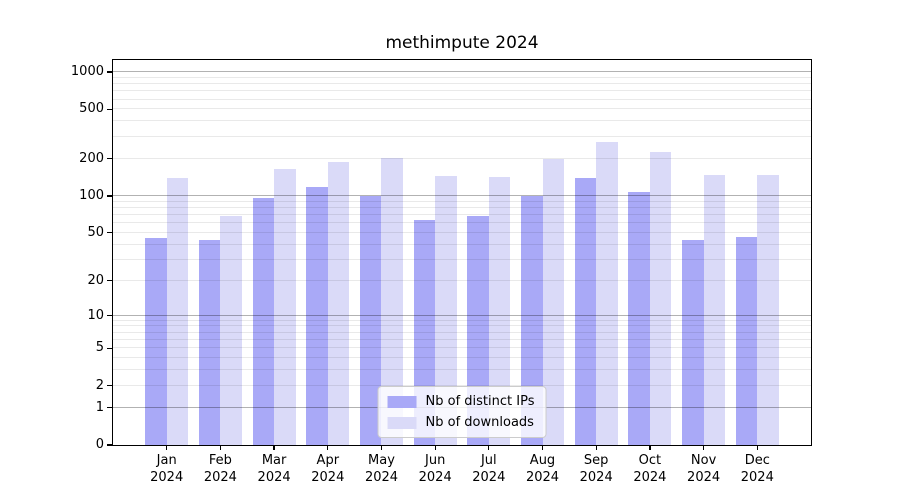 The image size is (900, 500). What do you see at coordinates (704, 469) in the screenshot?
I see `x-tick-label-nov: Nov 2024` at bounding box center [704, 469].